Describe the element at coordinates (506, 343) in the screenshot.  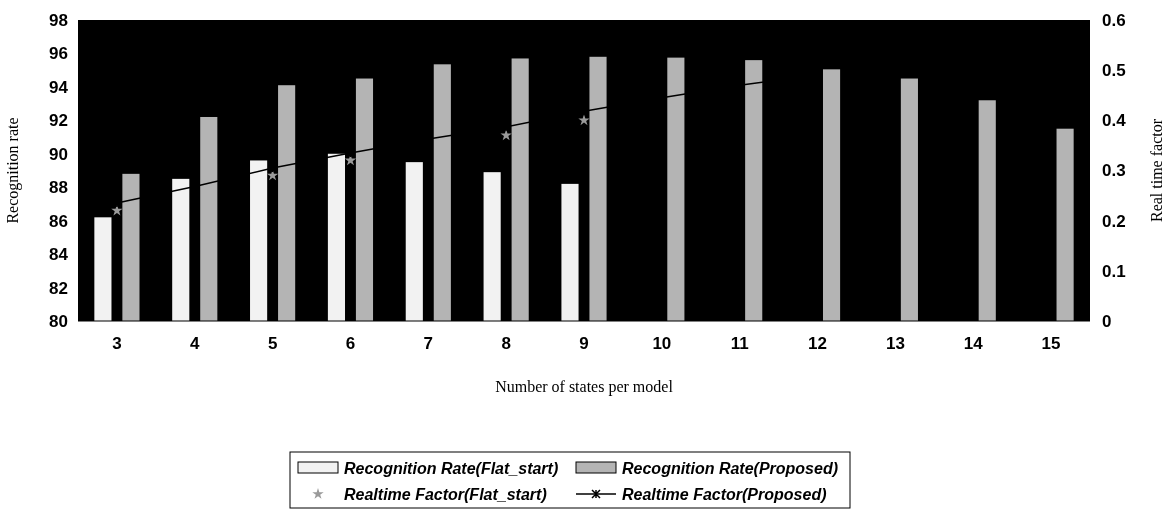
I see `x-tick-label: 8` at that location.